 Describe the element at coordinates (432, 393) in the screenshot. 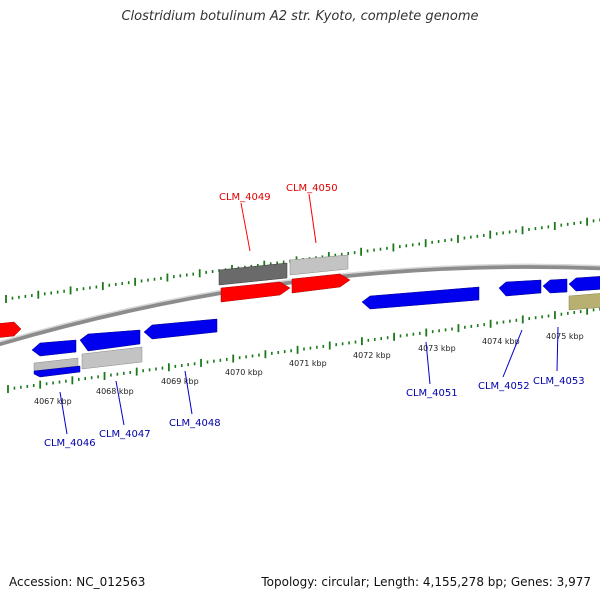

I see `gene-label-clm-4051: CLM_4051` at that location.